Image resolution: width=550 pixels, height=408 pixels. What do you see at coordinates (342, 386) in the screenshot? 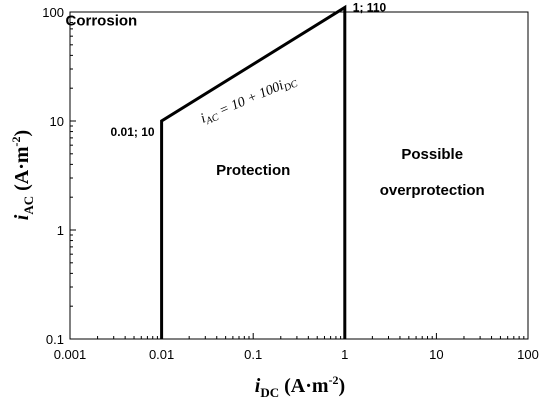
I see `x-title-close: )` at bounding box center [342, 386].